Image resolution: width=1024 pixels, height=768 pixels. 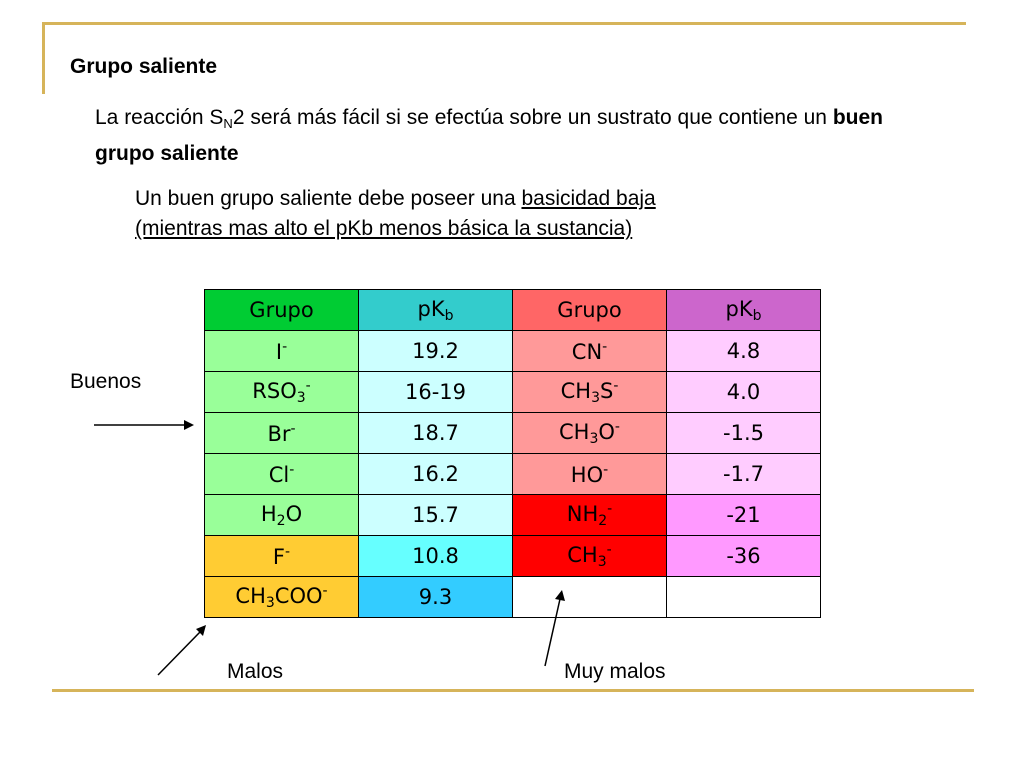 What do you see at coordinates (281, 310) in the screenshot?
I see `header-grupo-1: Grupo` at bounding box center [281, 310].